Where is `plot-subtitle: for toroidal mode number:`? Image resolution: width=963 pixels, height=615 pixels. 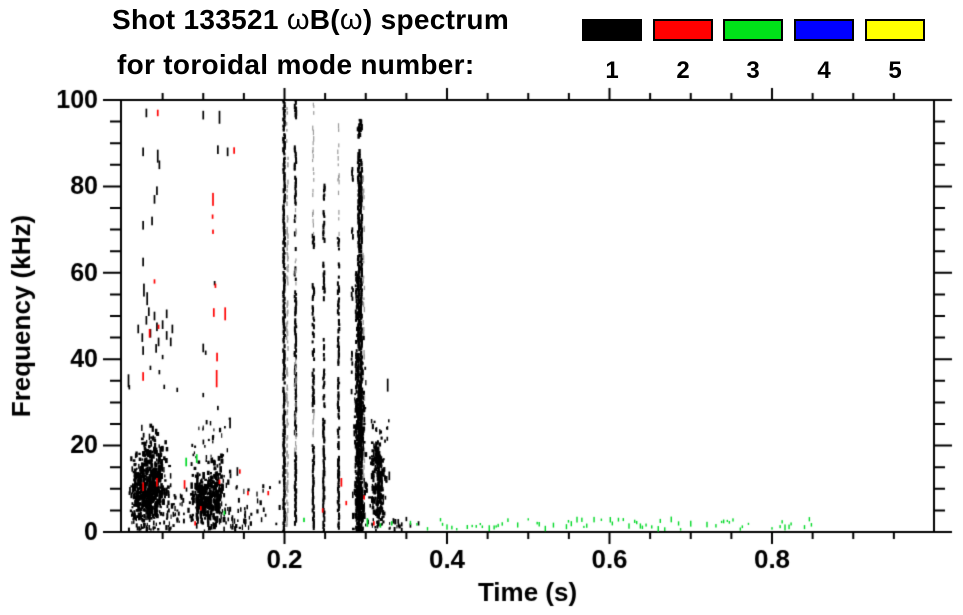 plot-subtitle: for toroidal mode number: is located at coordinates (296, 64).